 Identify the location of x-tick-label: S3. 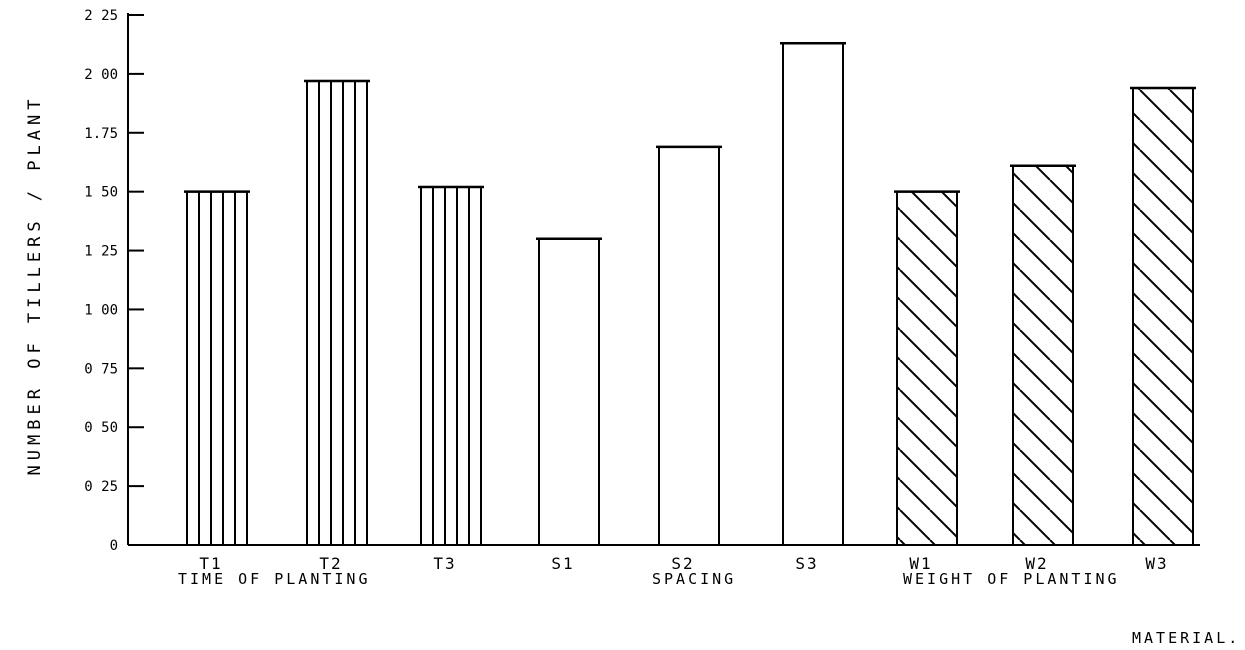
(806, 563).